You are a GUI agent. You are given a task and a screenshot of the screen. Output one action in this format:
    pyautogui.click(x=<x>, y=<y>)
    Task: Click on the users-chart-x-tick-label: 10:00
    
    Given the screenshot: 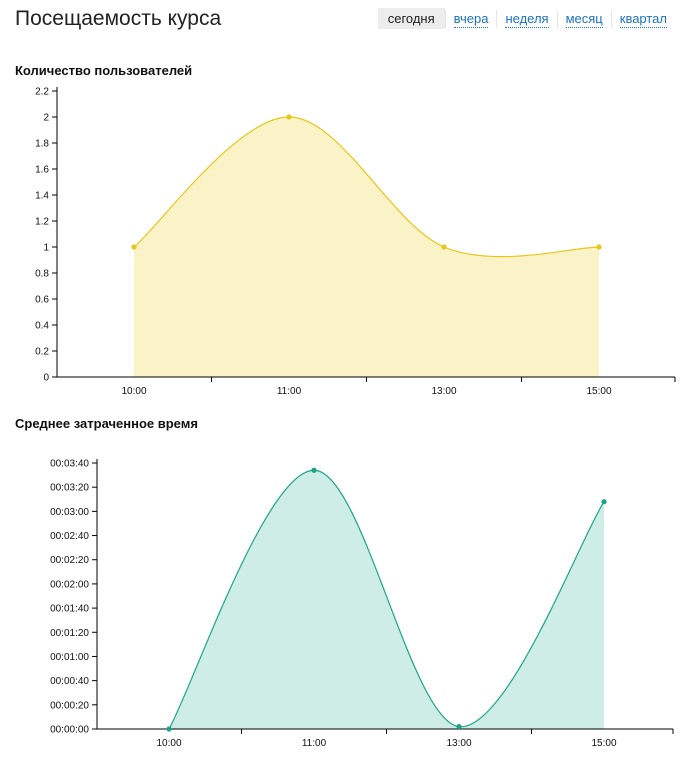 What is the action you would take?
    pyautogui.click(x=133, y=391)
    